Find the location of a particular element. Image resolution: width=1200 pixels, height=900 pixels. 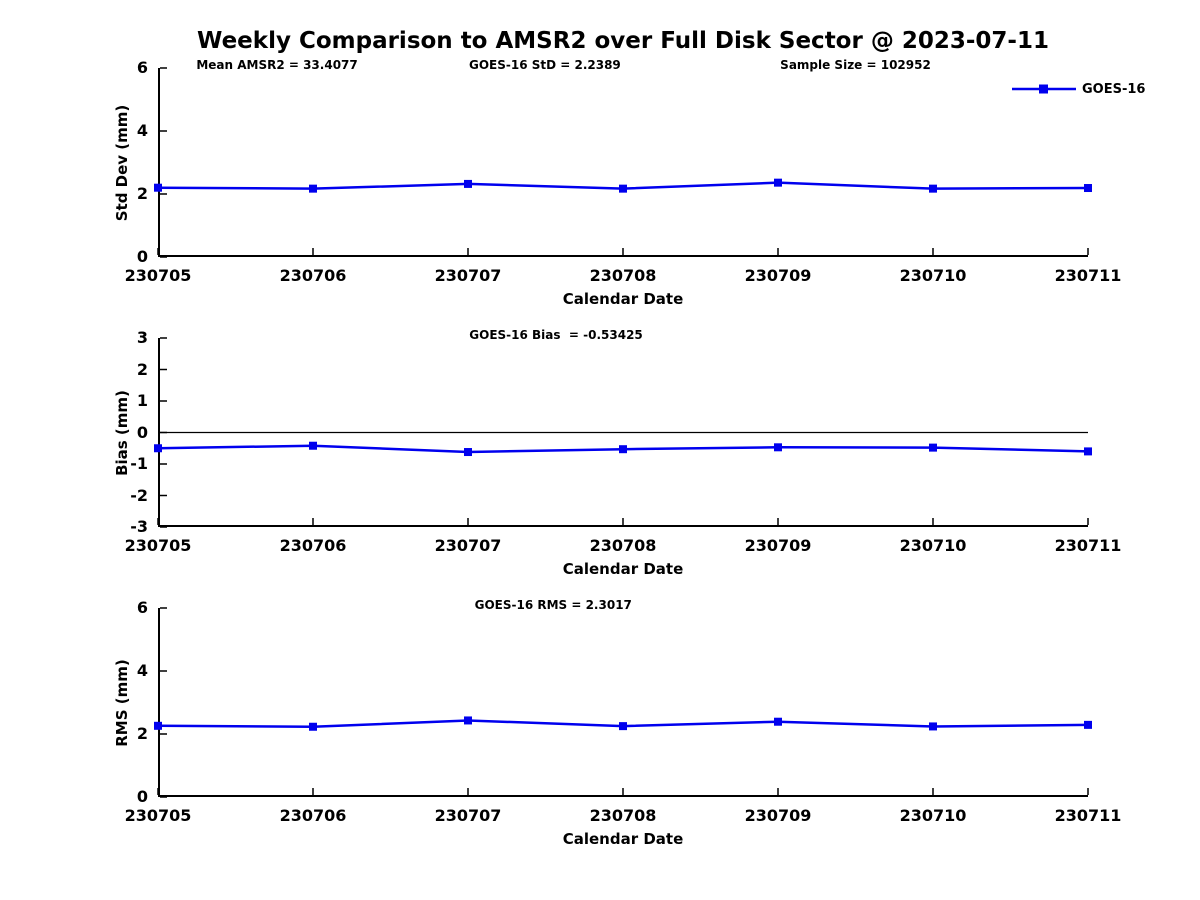

std-dev-y-tick-labels: 0 2 4 6 is located at coordinates (123, 162).